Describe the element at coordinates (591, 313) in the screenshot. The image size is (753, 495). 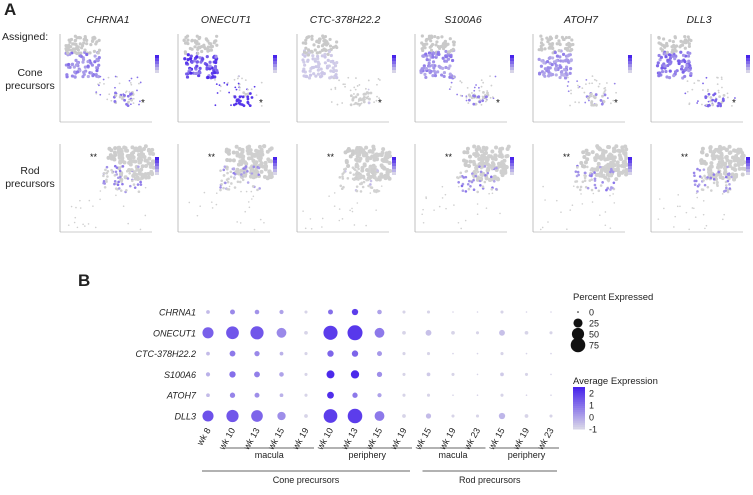
I see `size-legend-label: 0` at that location.